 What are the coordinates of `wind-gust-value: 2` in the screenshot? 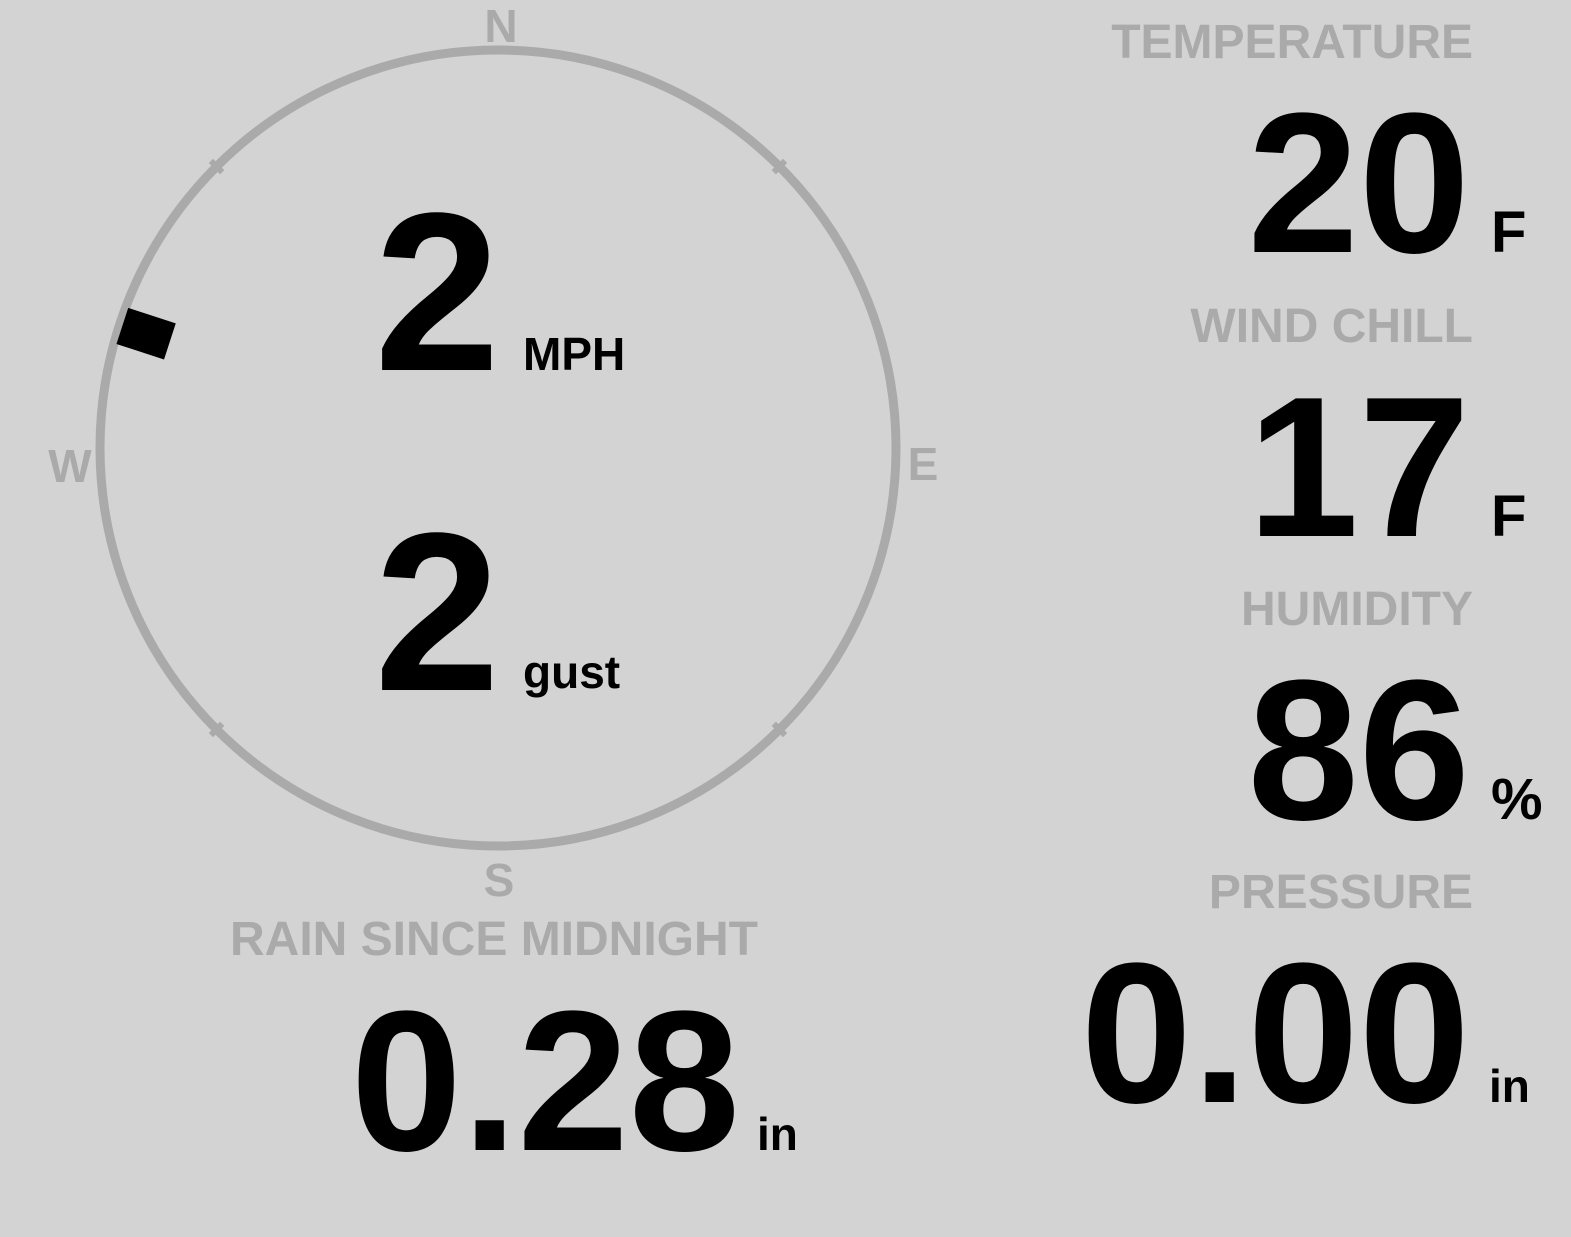 It's located at (437, 611).